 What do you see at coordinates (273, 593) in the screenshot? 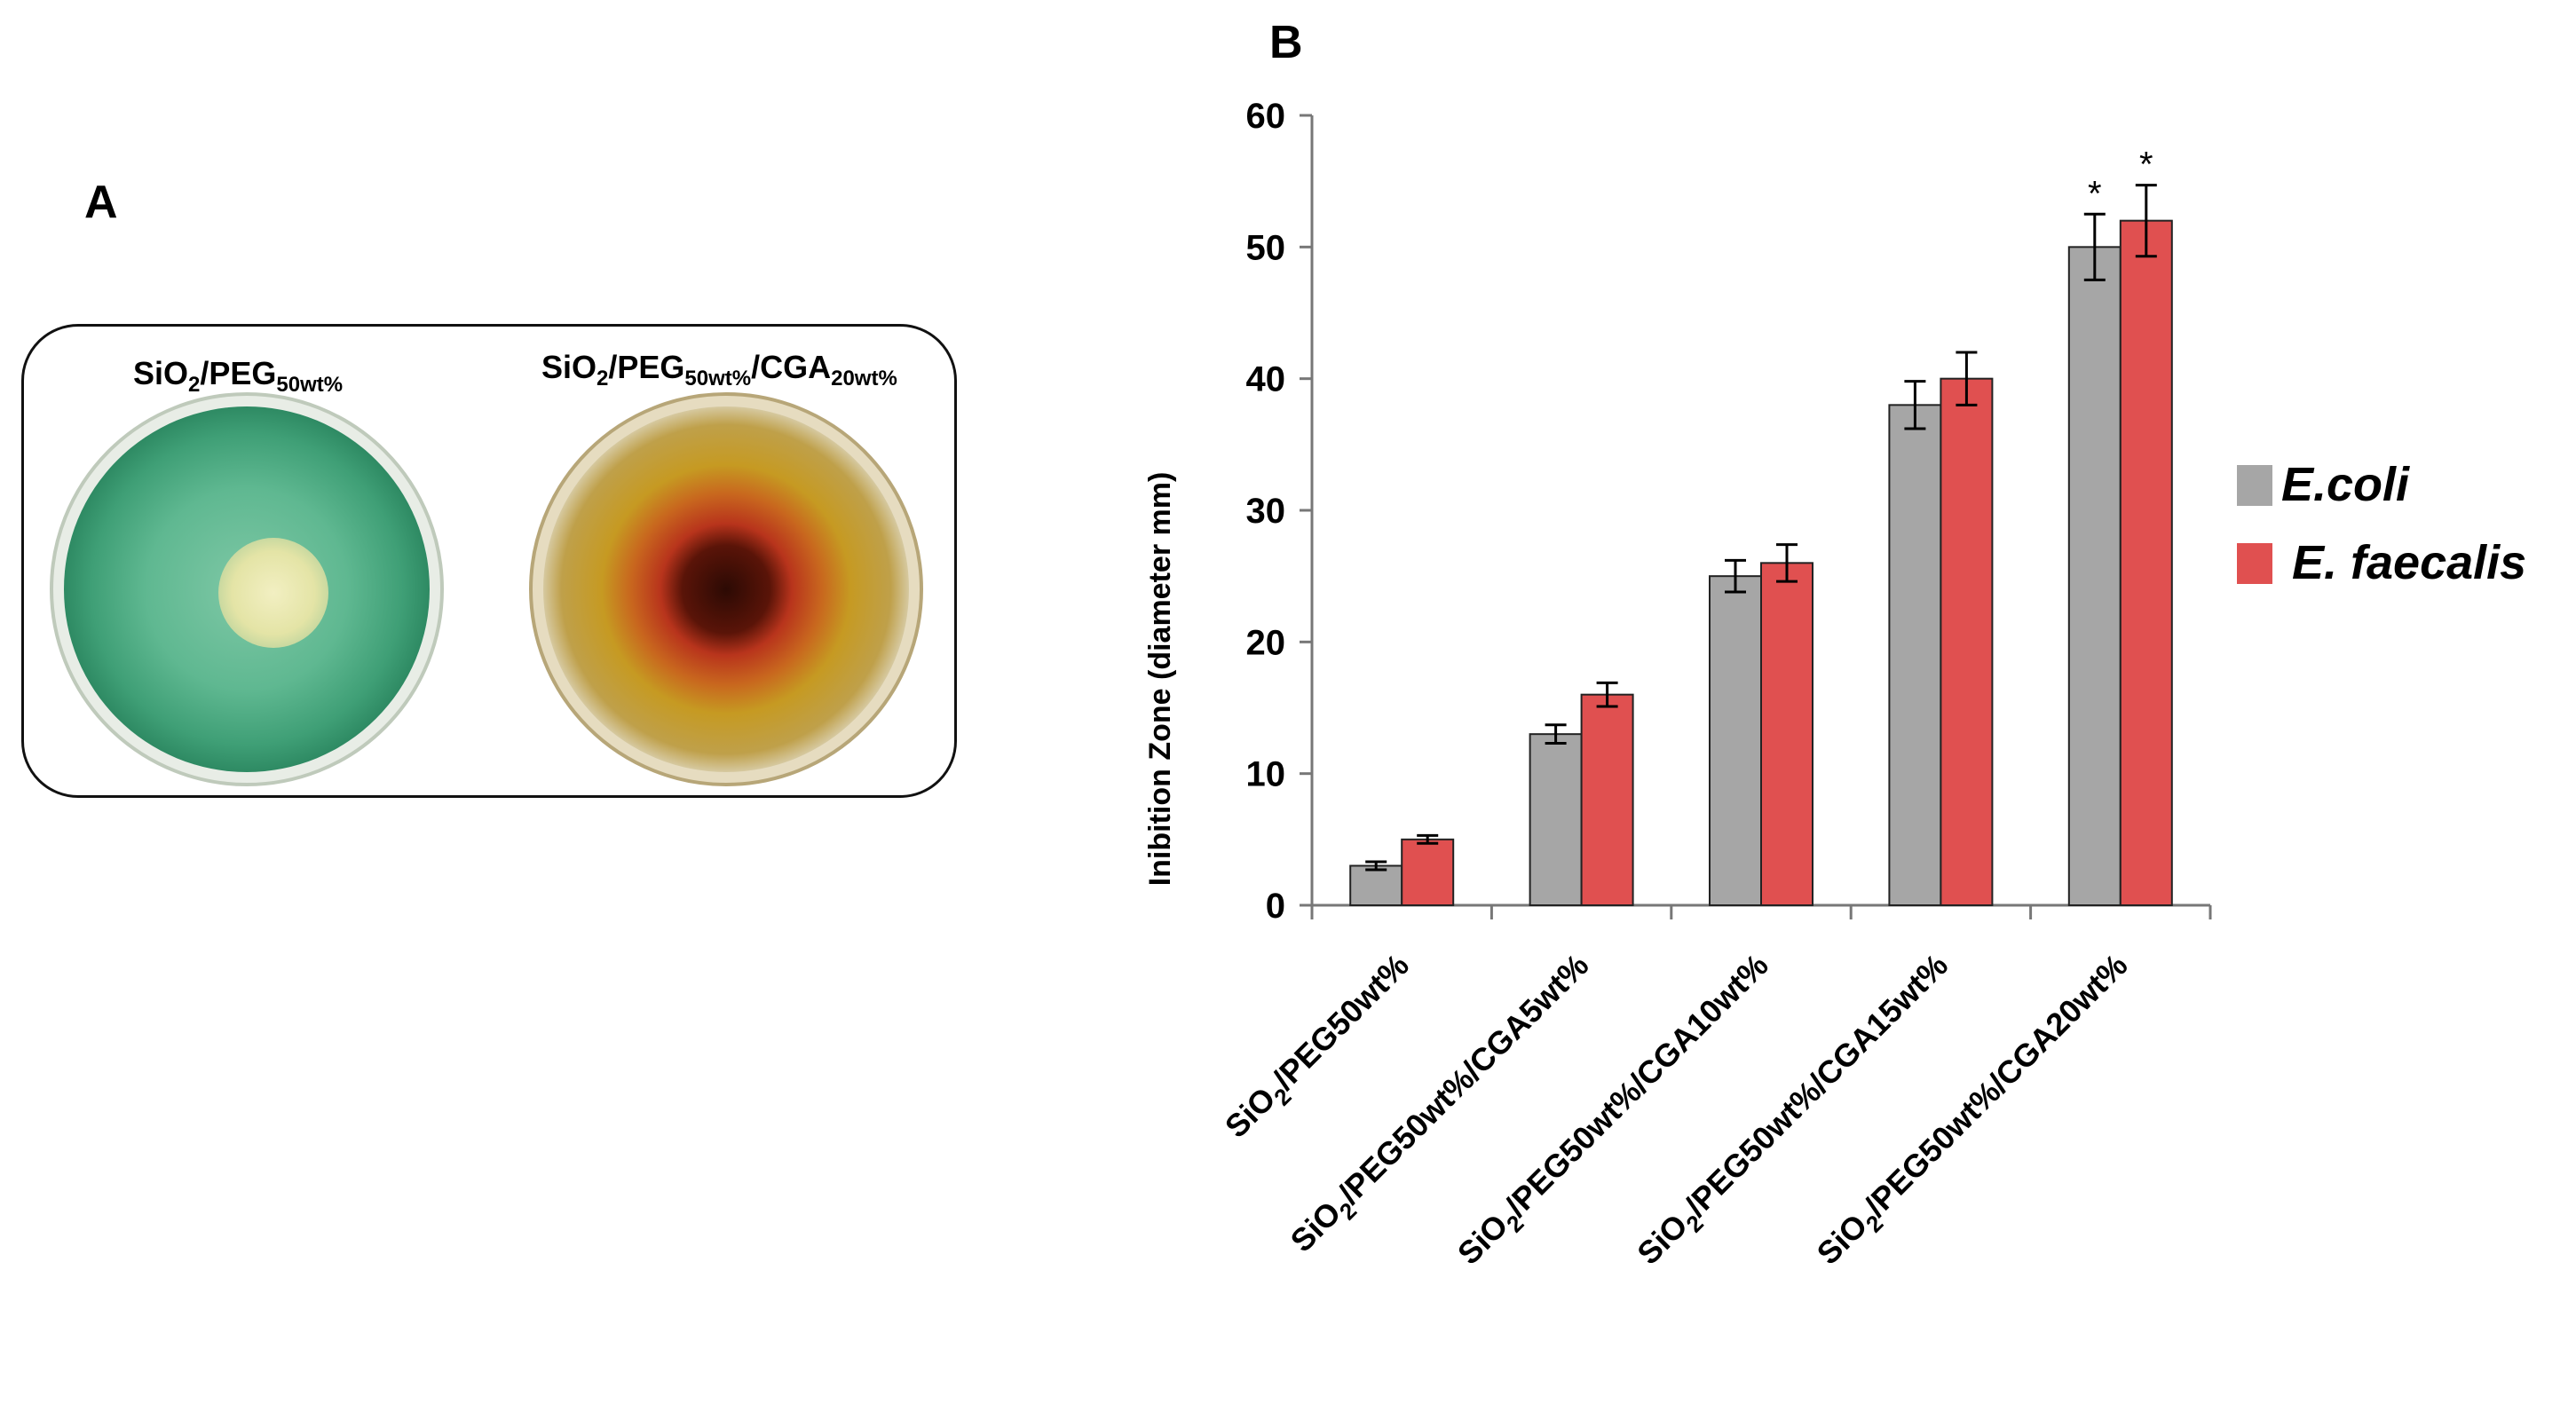
I see `inhibition-halo-control` at bounding box center [273, 593].